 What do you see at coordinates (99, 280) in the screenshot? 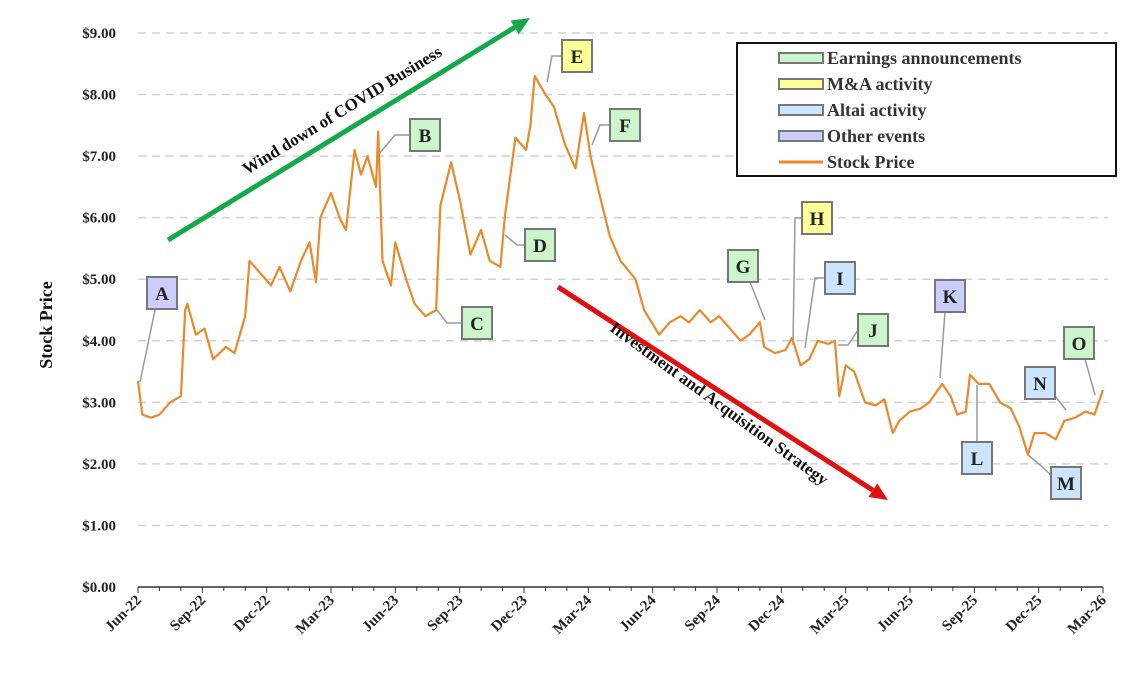
I see `y-tick-label: $5.00` at bounding box center [99, 280].